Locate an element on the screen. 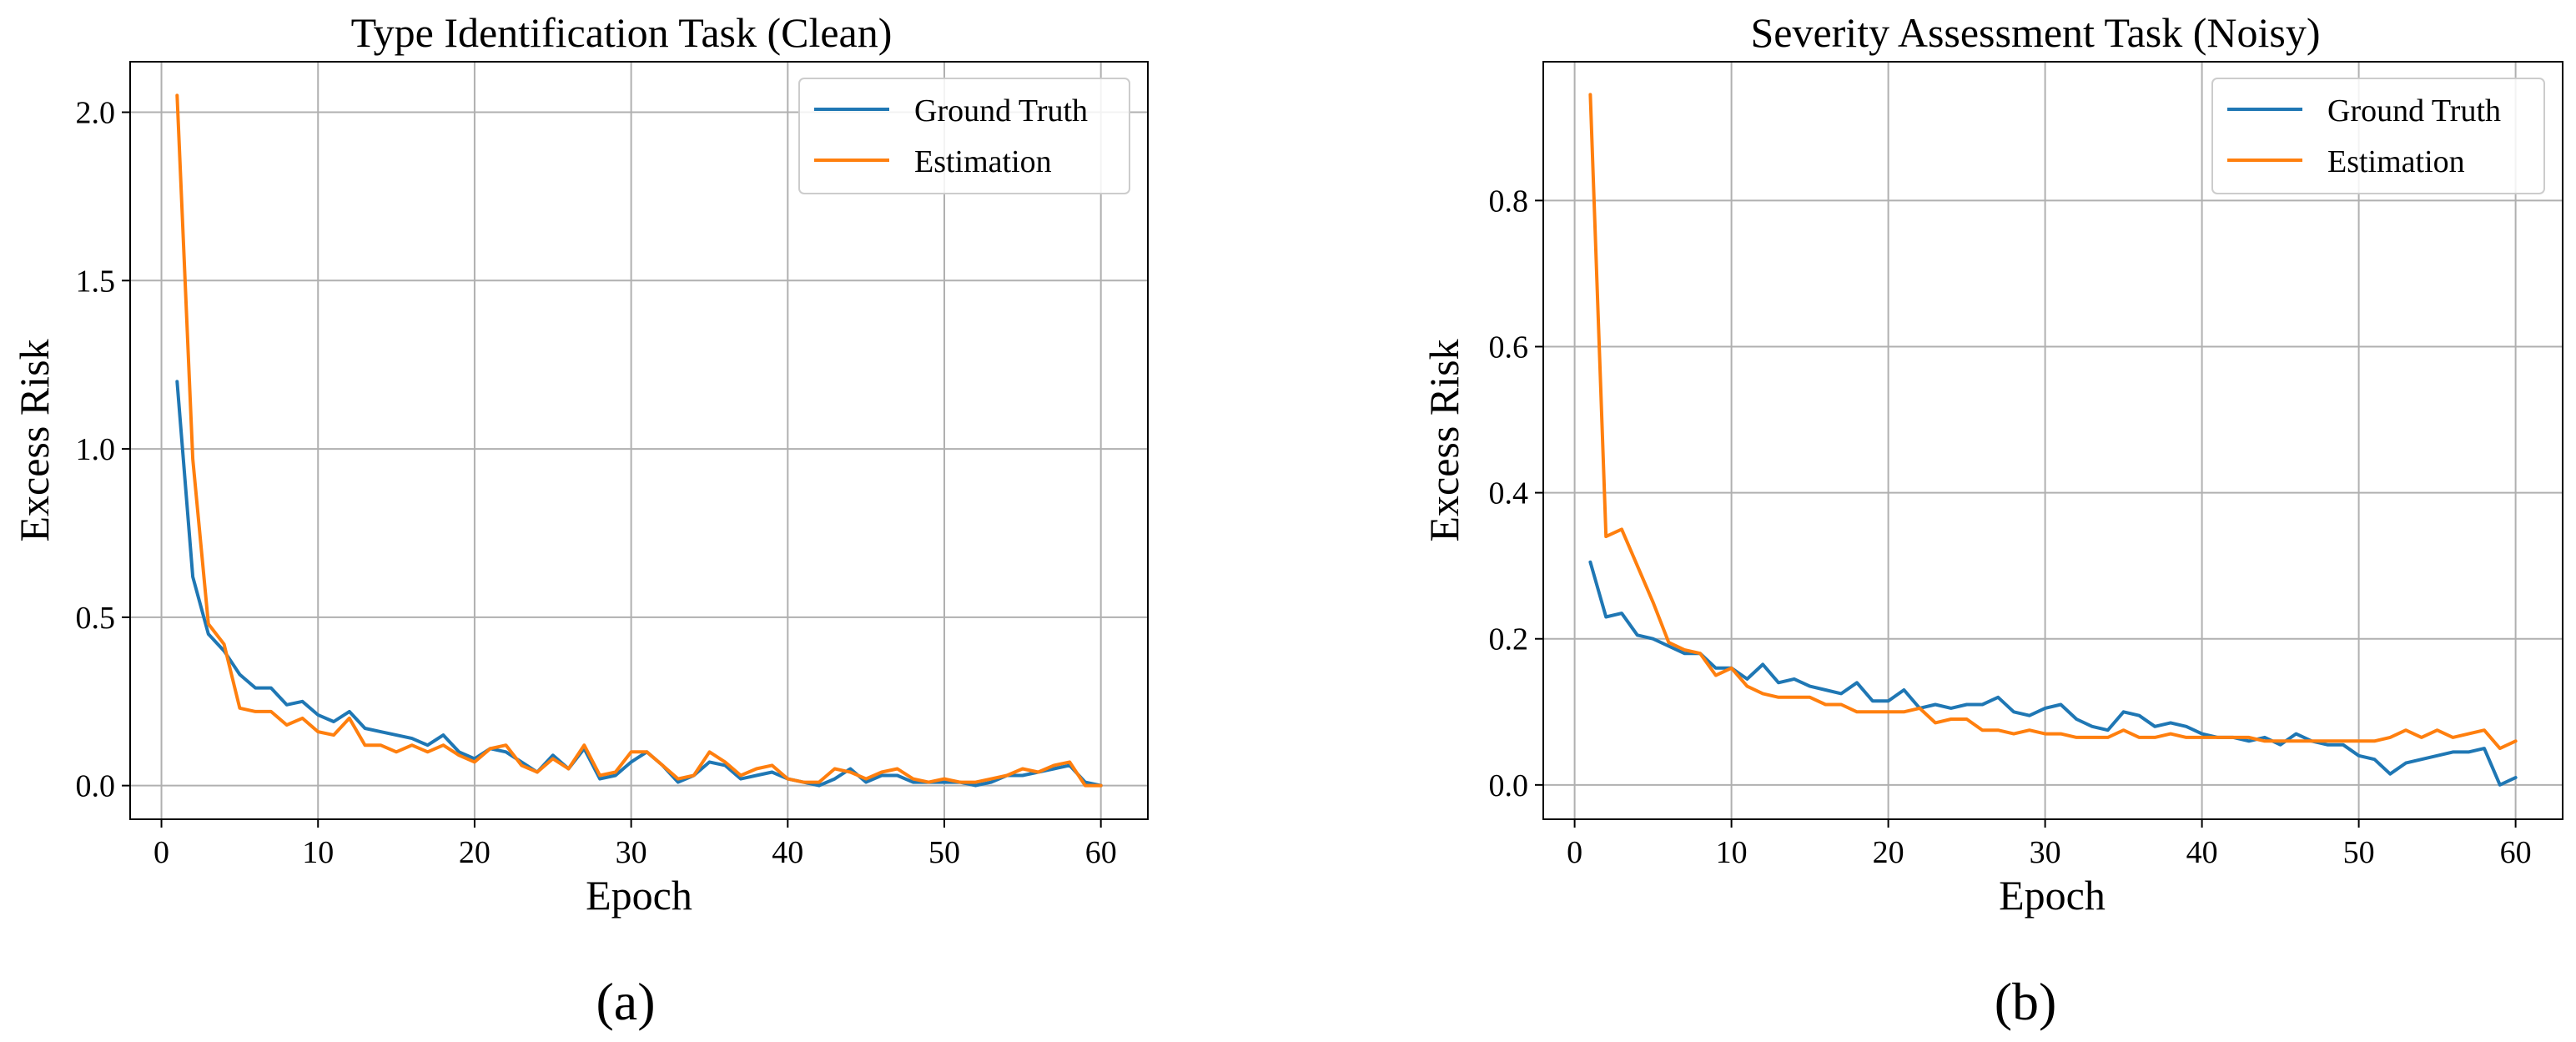 The width and height of the screenshot is (2576, 1042). y-tick-label: 1.5 is located at coordinates (96, 281).